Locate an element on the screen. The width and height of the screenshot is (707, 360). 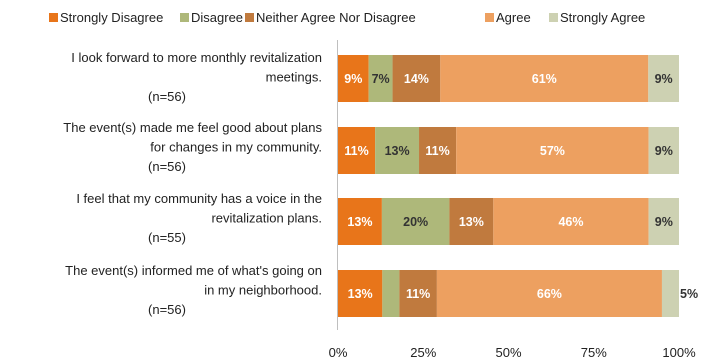
category-label-line: meetings. is located at coordinates (294, 77).